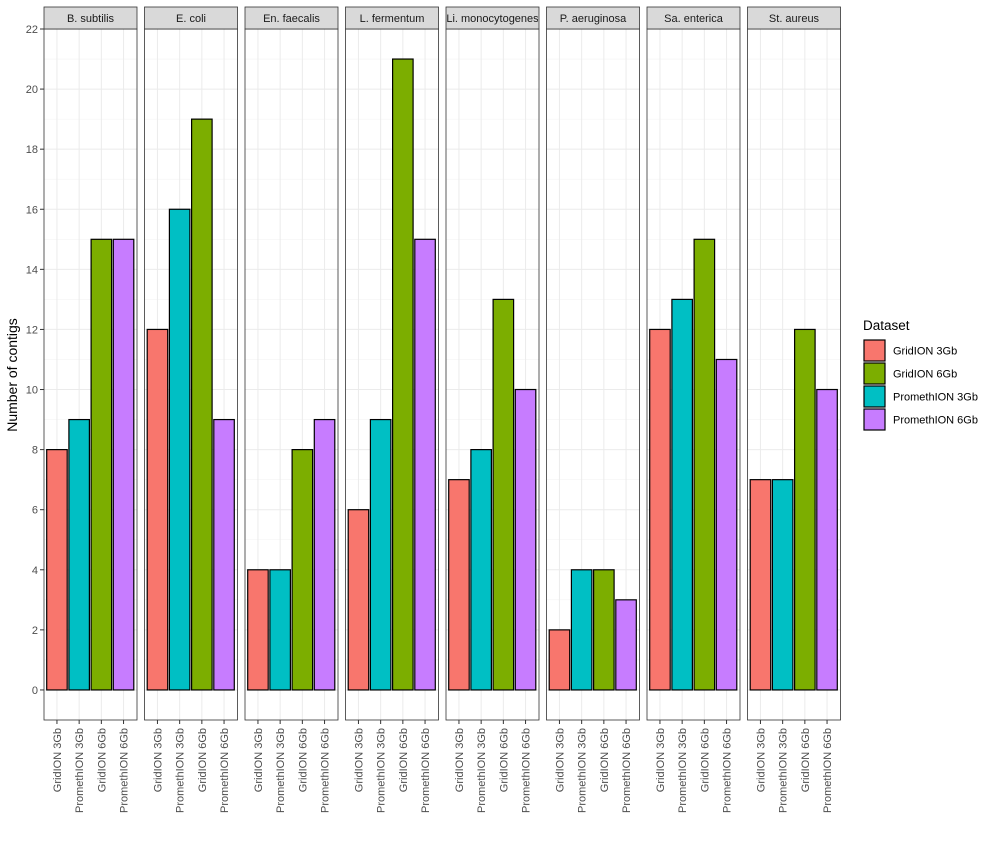  Describe the element at coordinates (935, 398) in the screenshot. I see `legend-label: PromethION 3Gb` at that location.